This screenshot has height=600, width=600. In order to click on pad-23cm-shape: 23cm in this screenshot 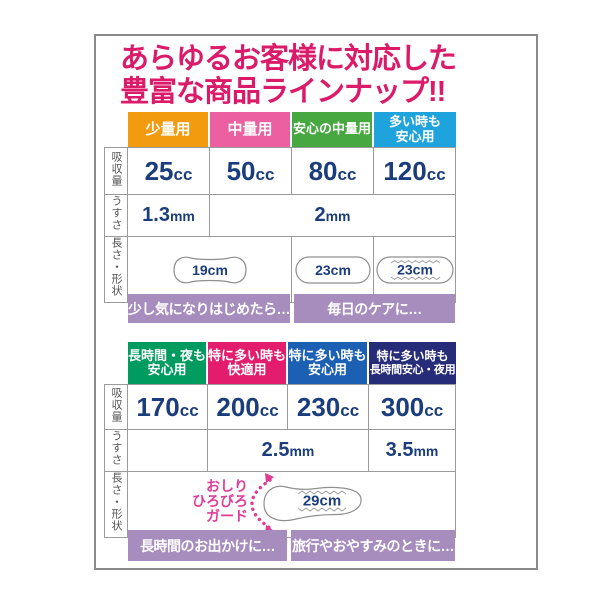, I will do `click(332, 269)`.